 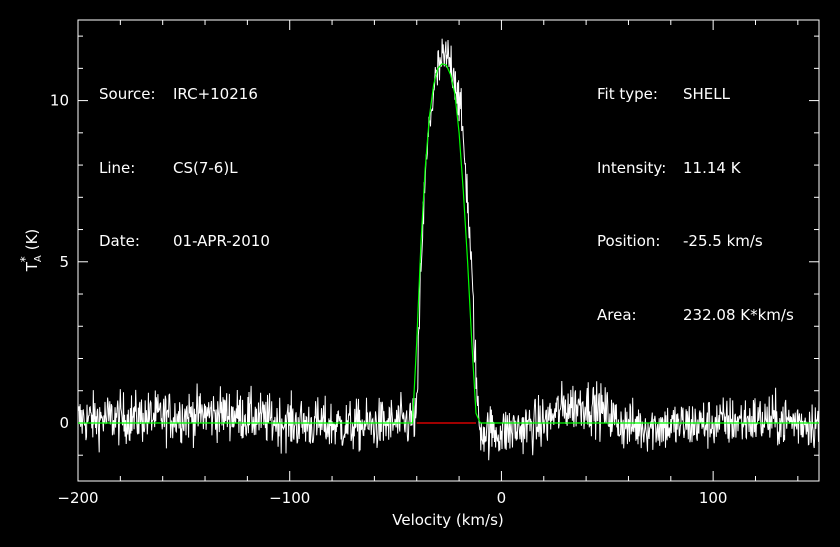 I want to click on intensity-row: Intensity: 11.14 K, so click(x=695, y=168).